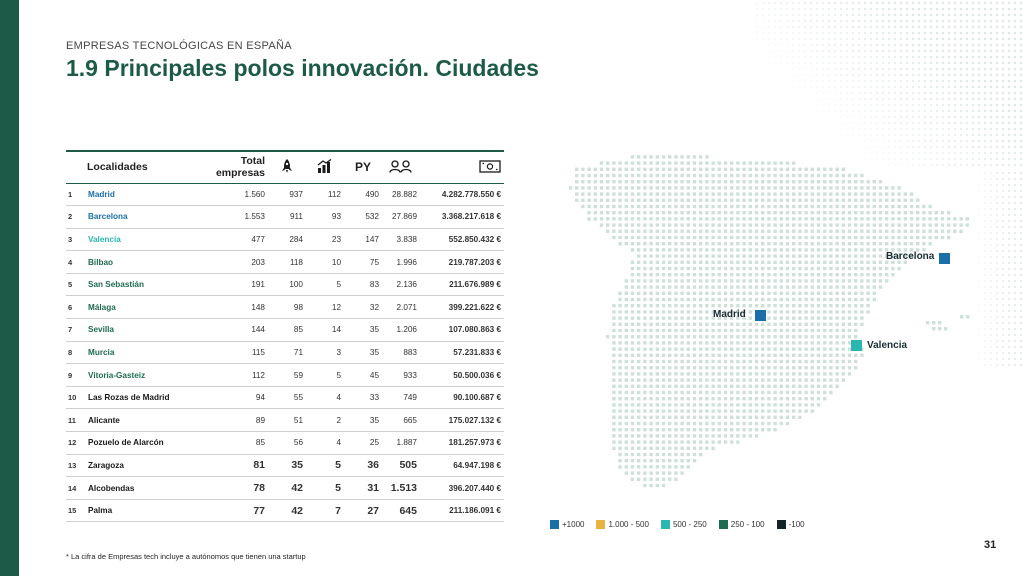  What do you see at coordinates (287, 330) in the screenshot?
I see `row-startups: 85` at bounding box center [287, 330].